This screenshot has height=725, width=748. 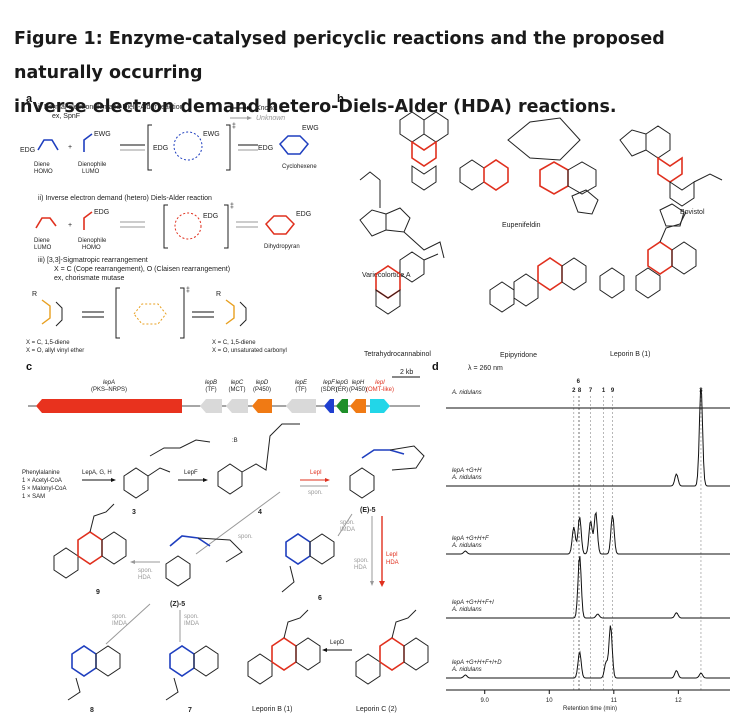 I want to click on spon-hda-9b: HDA, so click(x=144, y=578).